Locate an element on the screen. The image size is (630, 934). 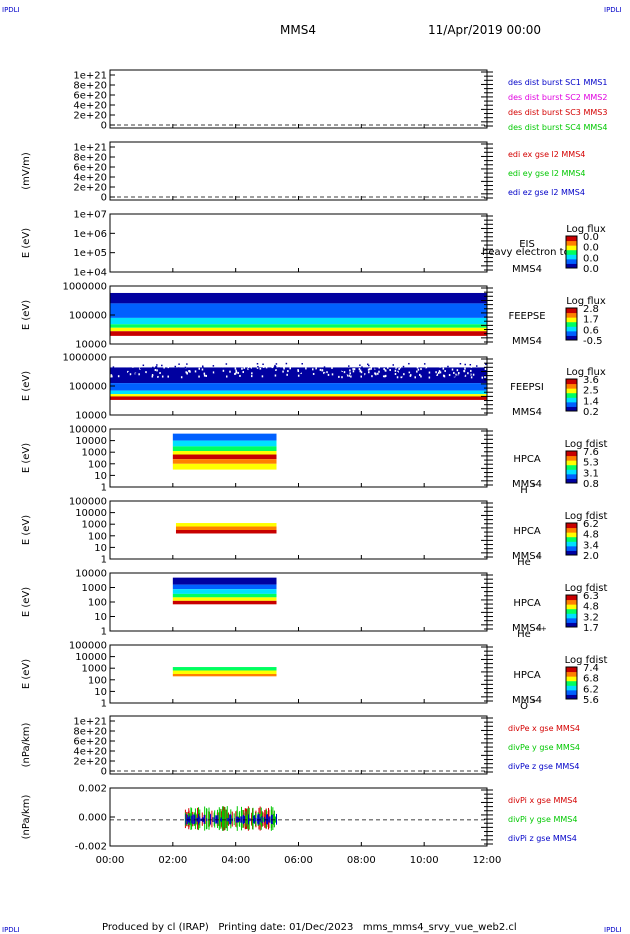
p6-colorbar-label-1: 5.3 is located at coordinates (591, 463).